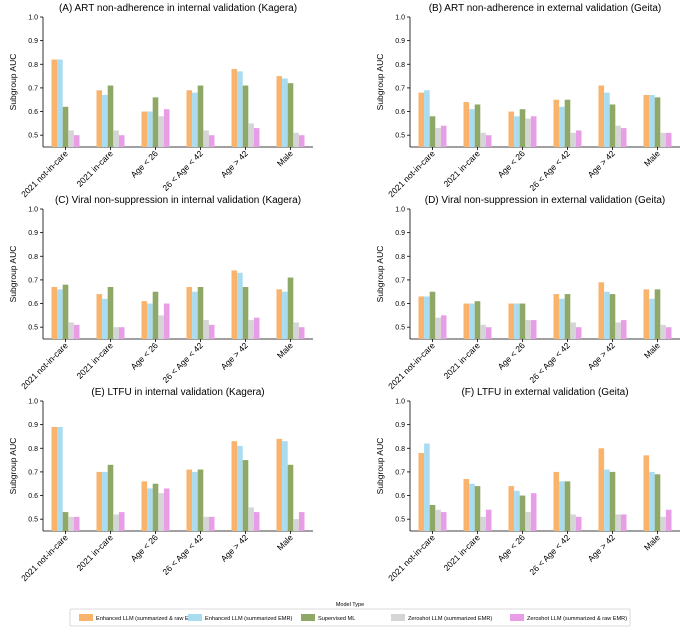 The image size is (700, 633). Describe the element at coordinates (350, 617) in the screenshot. I see `legend-box` at that location.